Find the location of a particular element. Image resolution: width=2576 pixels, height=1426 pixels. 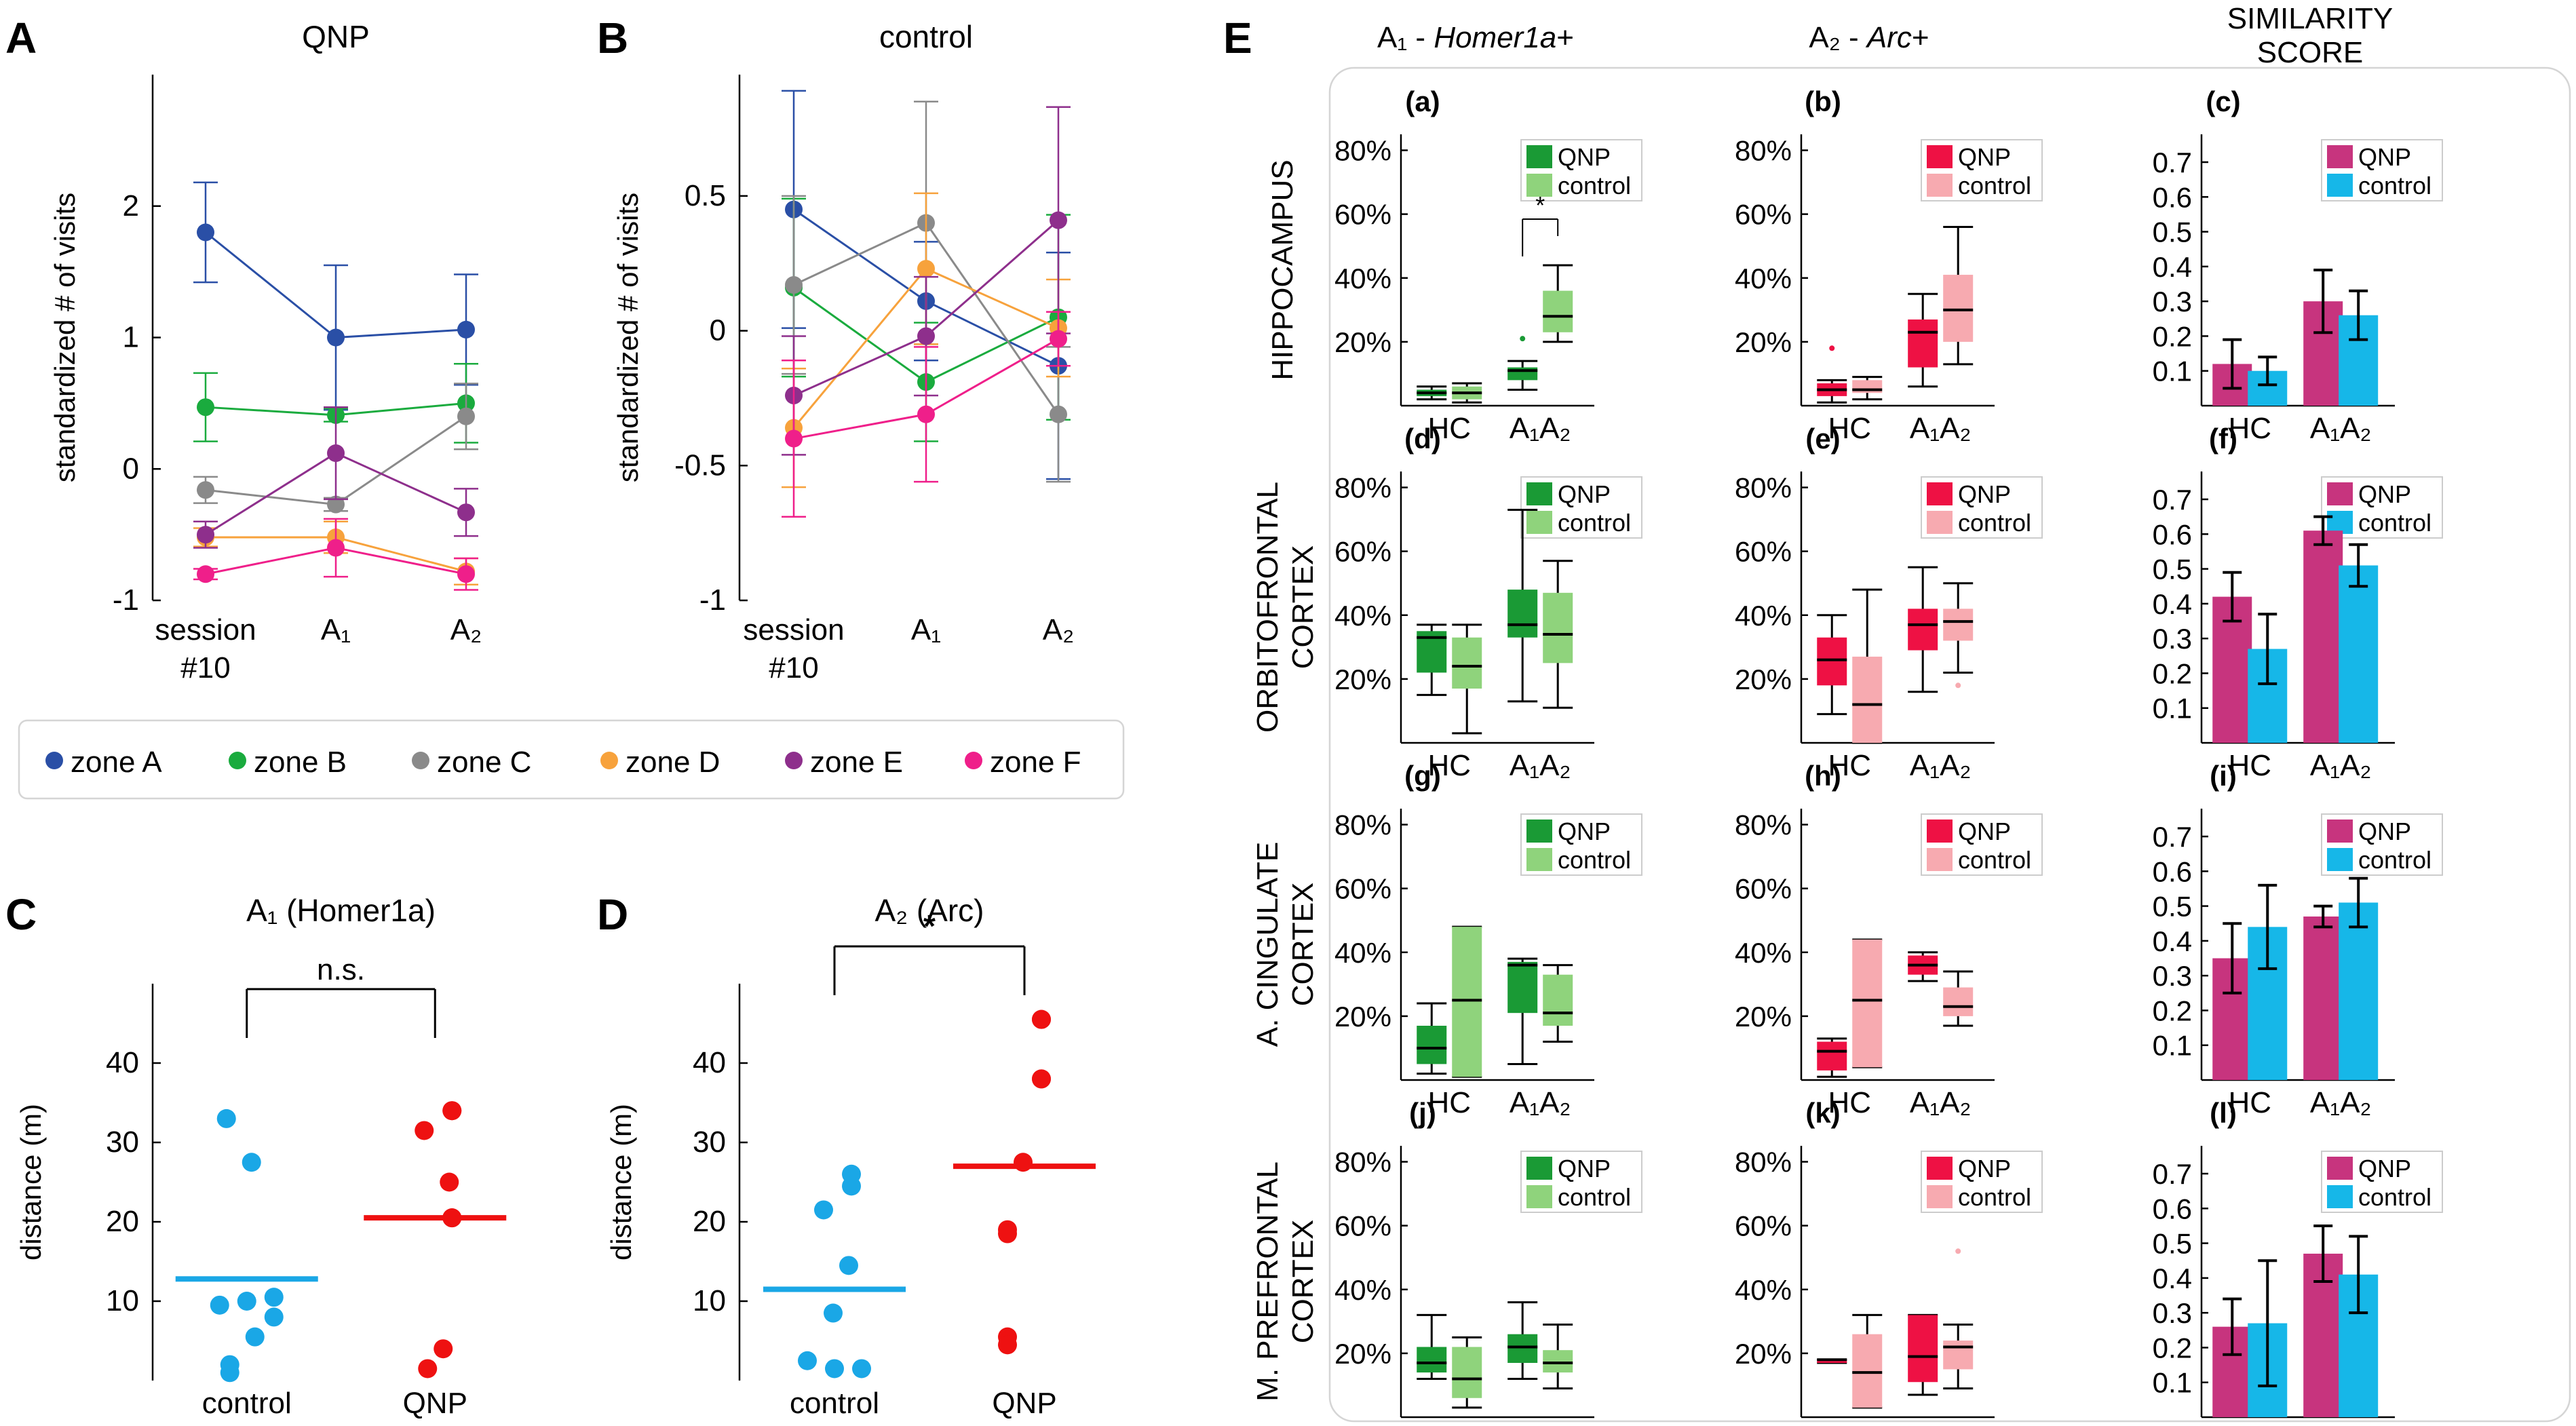

y-tick-label: -0.5 is located at coordinates (700, 465).